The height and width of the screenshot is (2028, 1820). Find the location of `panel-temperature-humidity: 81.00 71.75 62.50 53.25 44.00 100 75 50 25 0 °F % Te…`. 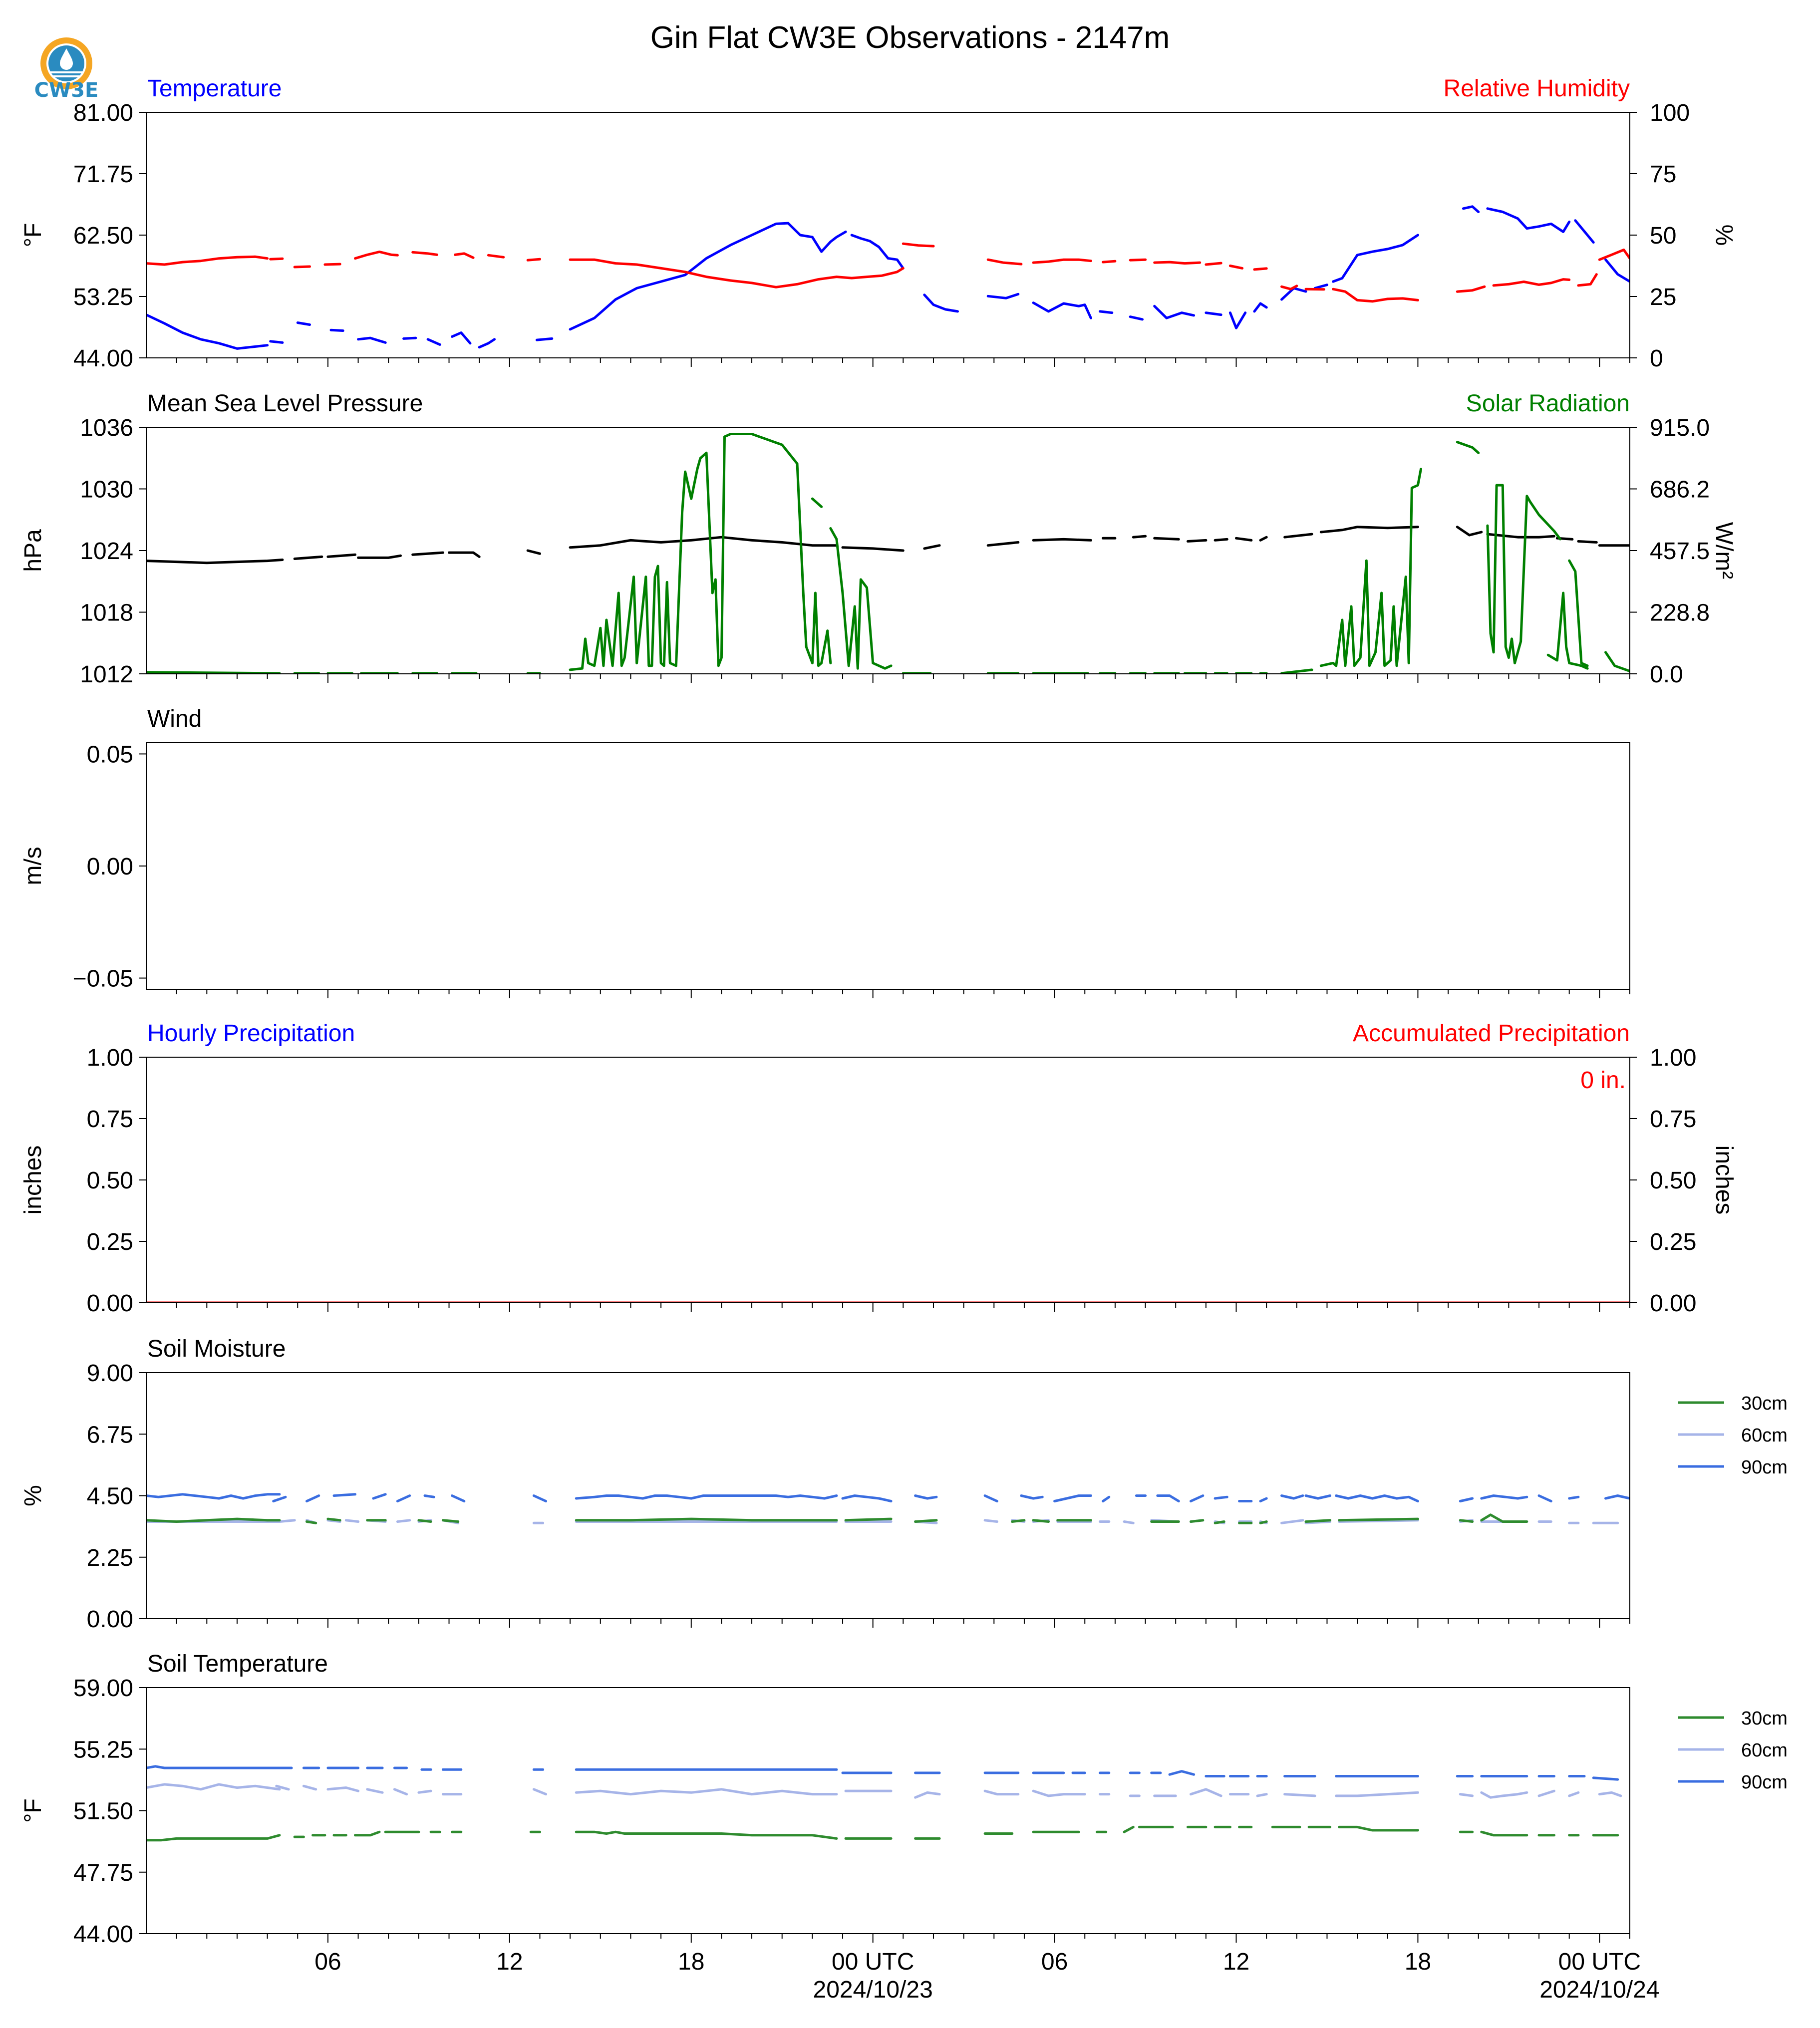

panel-temperature-humidity: 81.00 71.75 62.50 53.25 44.00 100 75 50 25 0 °F % Te… is located at coordinates (878, 223).